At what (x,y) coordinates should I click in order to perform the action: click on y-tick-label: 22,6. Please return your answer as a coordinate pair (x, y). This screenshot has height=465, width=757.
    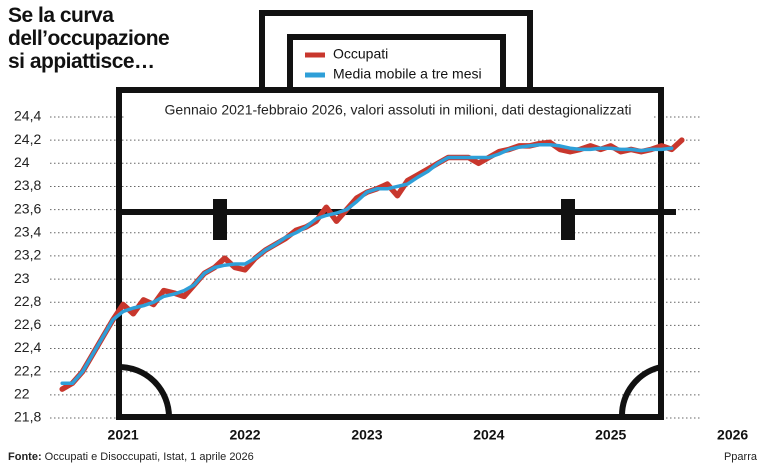
    Looking at the image, I should click on (27, 324).